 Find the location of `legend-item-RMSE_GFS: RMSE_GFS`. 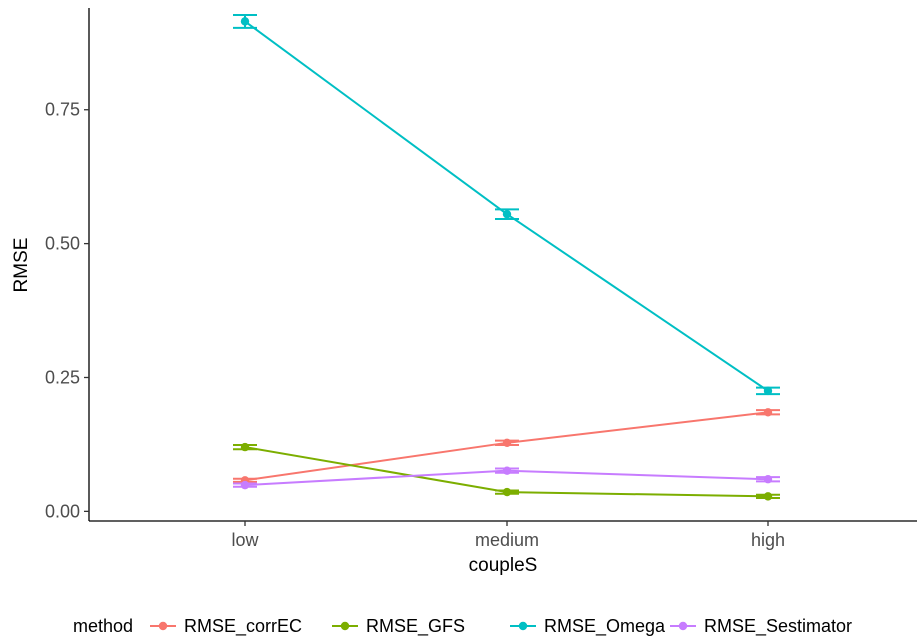

legend-item-RMSE_GFS: RMSE_GFS is located at coordinates (398, 626).